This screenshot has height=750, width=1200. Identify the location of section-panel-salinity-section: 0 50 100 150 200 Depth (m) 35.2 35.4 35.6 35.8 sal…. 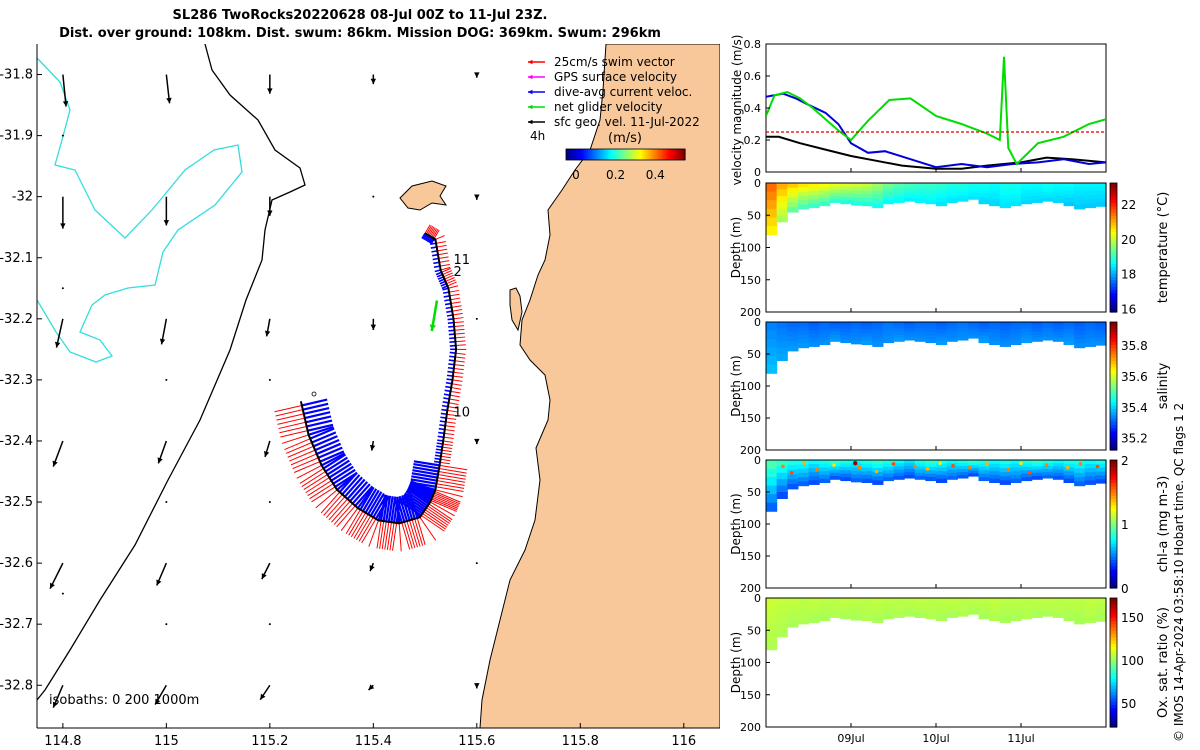
(950, 386).